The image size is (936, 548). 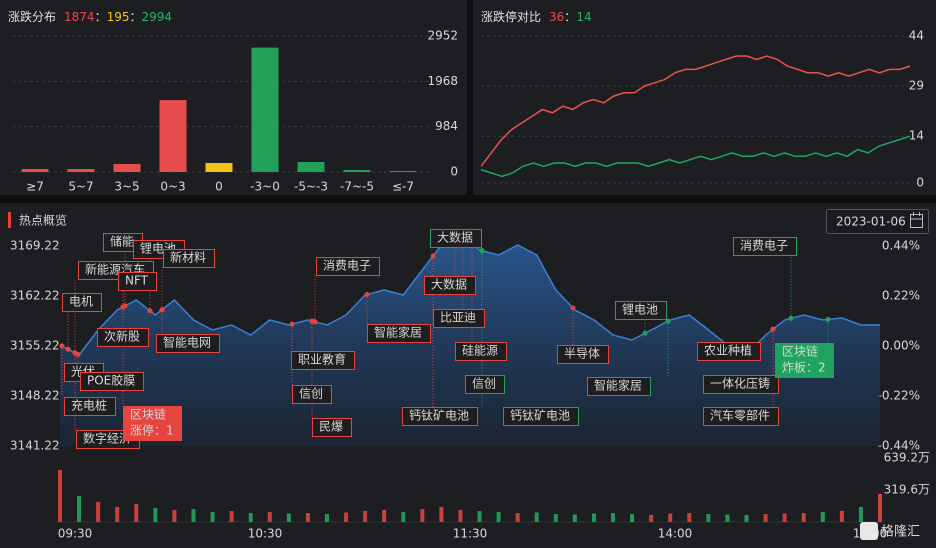 What do you see at coordinates (188, 257) in the screenshot?
I see `annotation-label: 新材料` at bounding box center [188, 257].